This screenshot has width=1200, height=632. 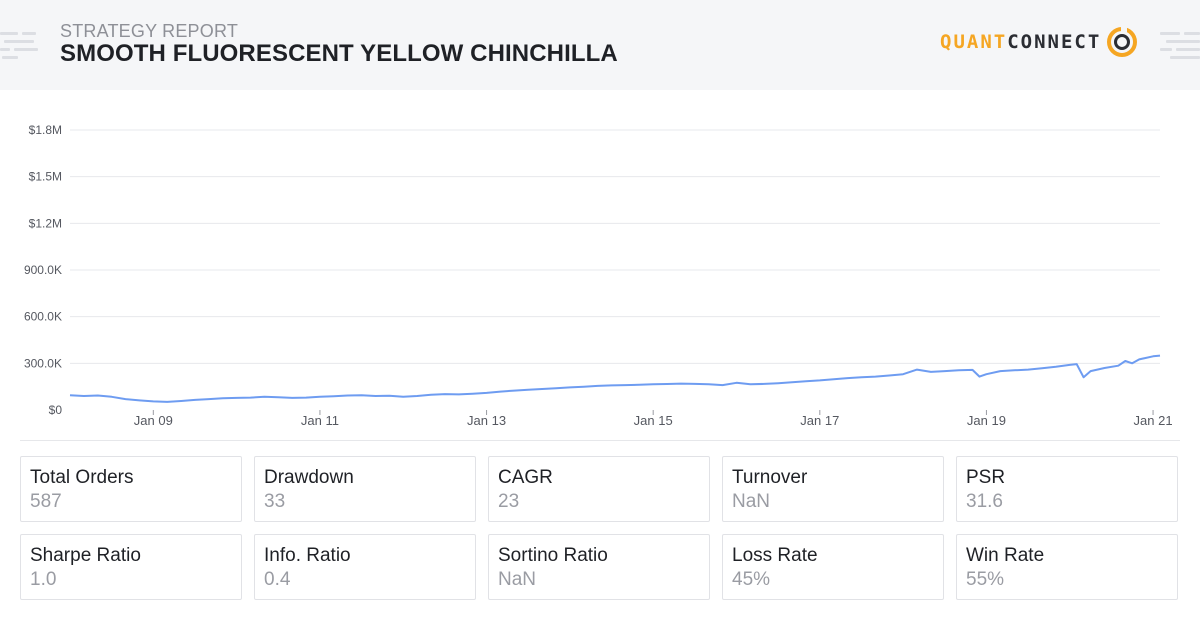 I want to click on y-tick-label: 900.0K, so click(x=43, y=270).